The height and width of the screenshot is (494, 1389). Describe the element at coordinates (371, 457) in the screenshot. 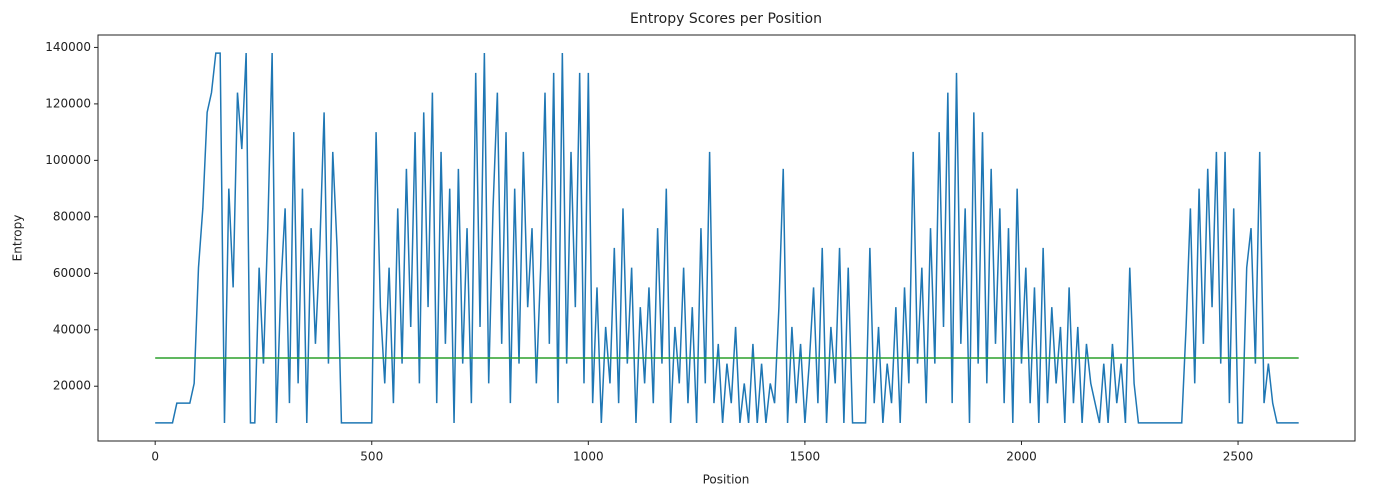

I see `x-tick-label: 500` at that location.